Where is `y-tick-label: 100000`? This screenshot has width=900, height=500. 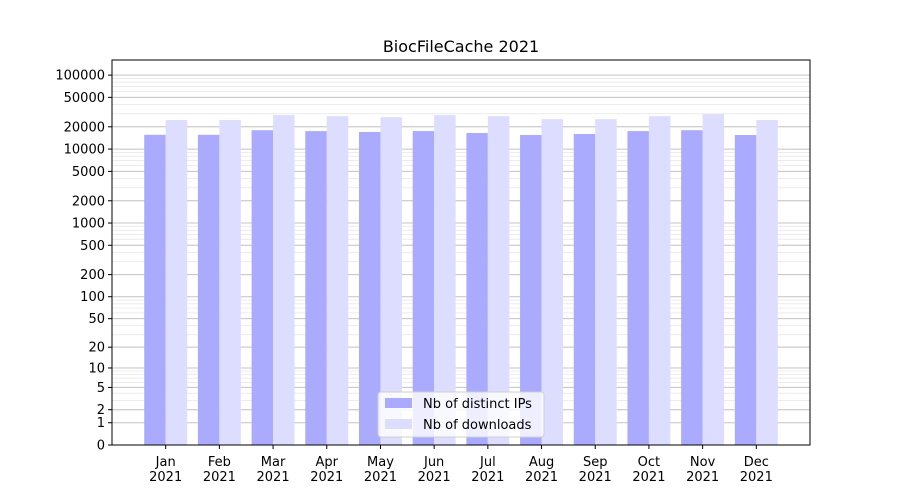 y-tick-label: 100000 is located at coordinates (80, 76).